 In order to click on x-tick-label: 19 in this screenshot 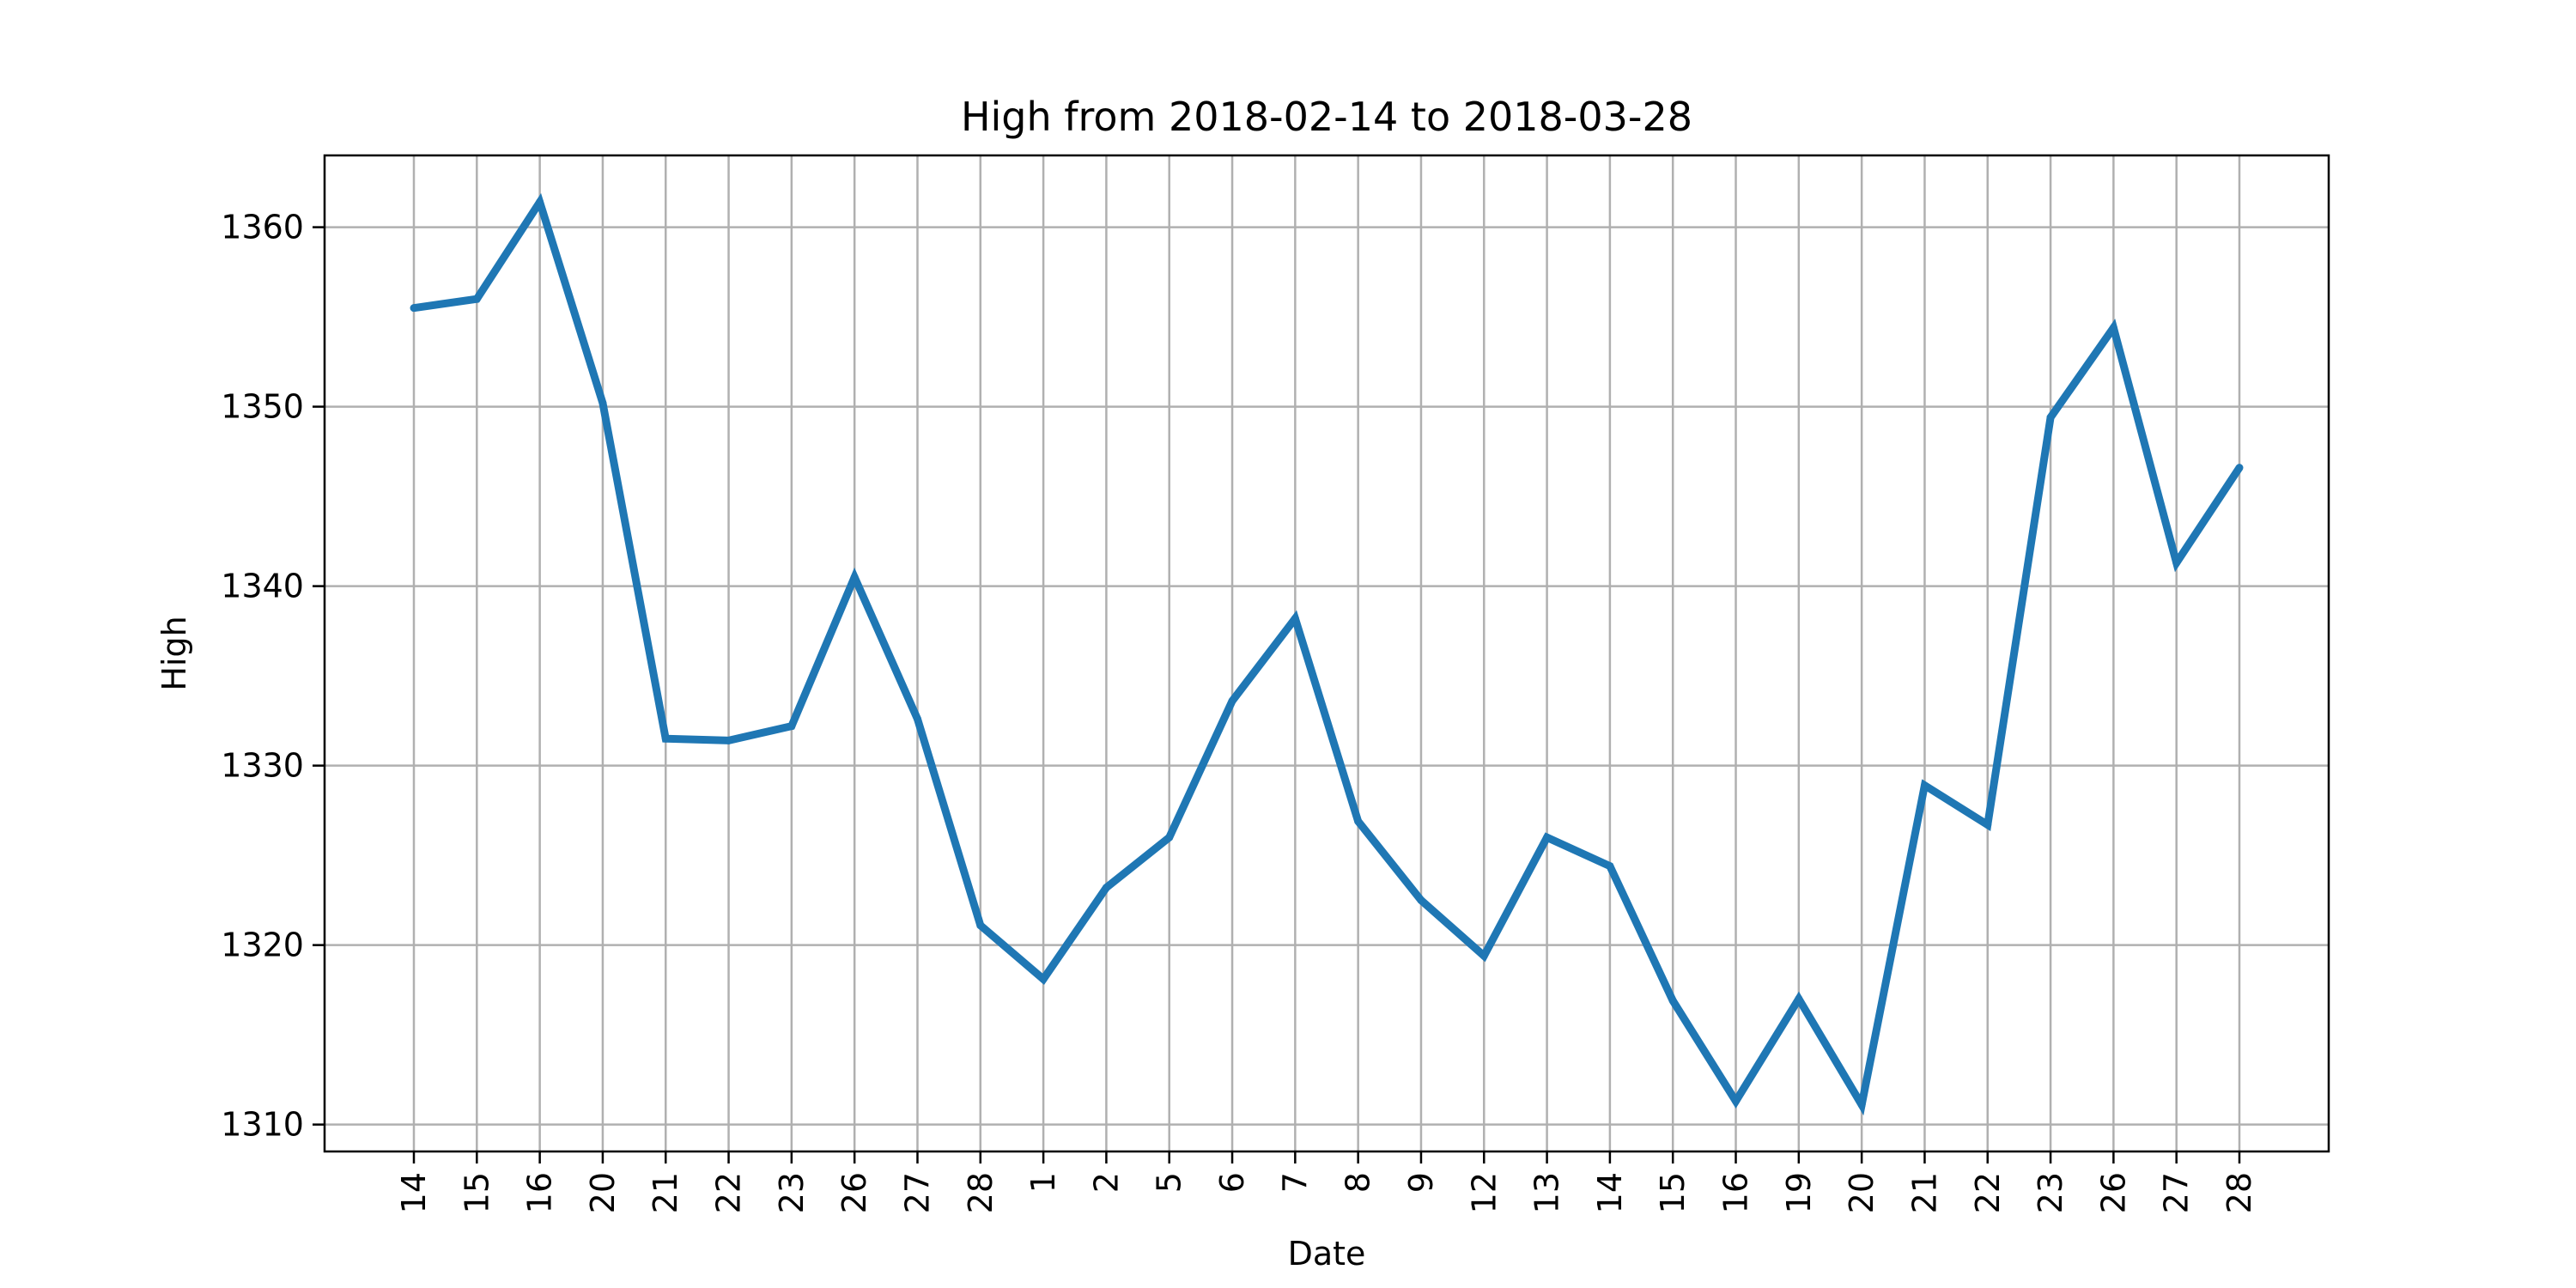, I will do `click(1799, 1192)`.